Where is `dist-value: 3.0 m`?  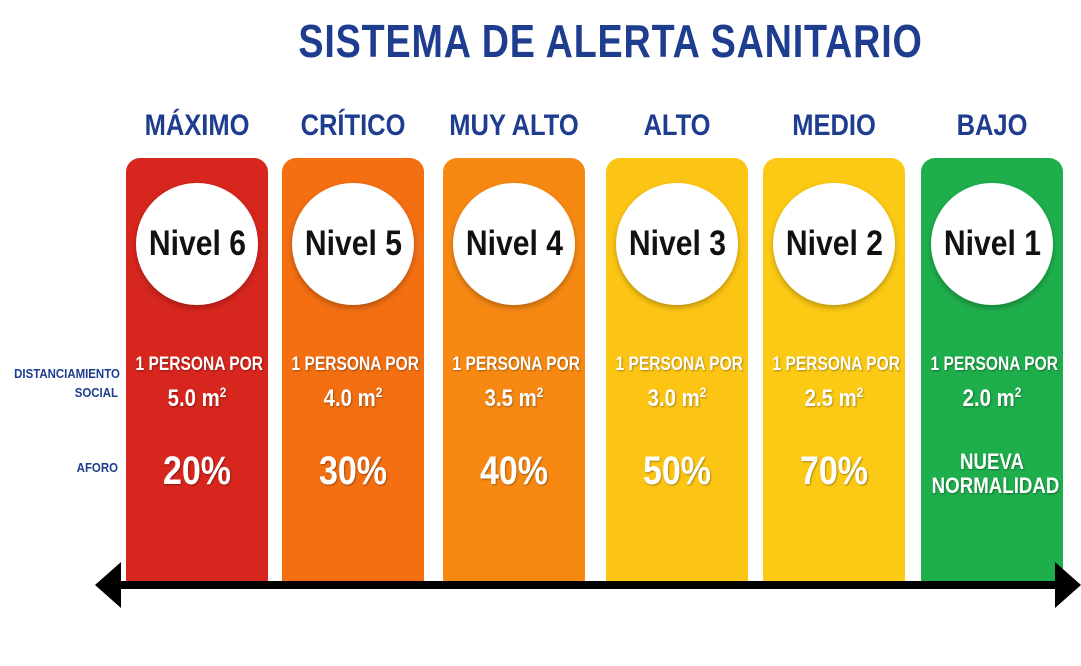
dist-value: 3.0 m is located at coordinates (673, 398).